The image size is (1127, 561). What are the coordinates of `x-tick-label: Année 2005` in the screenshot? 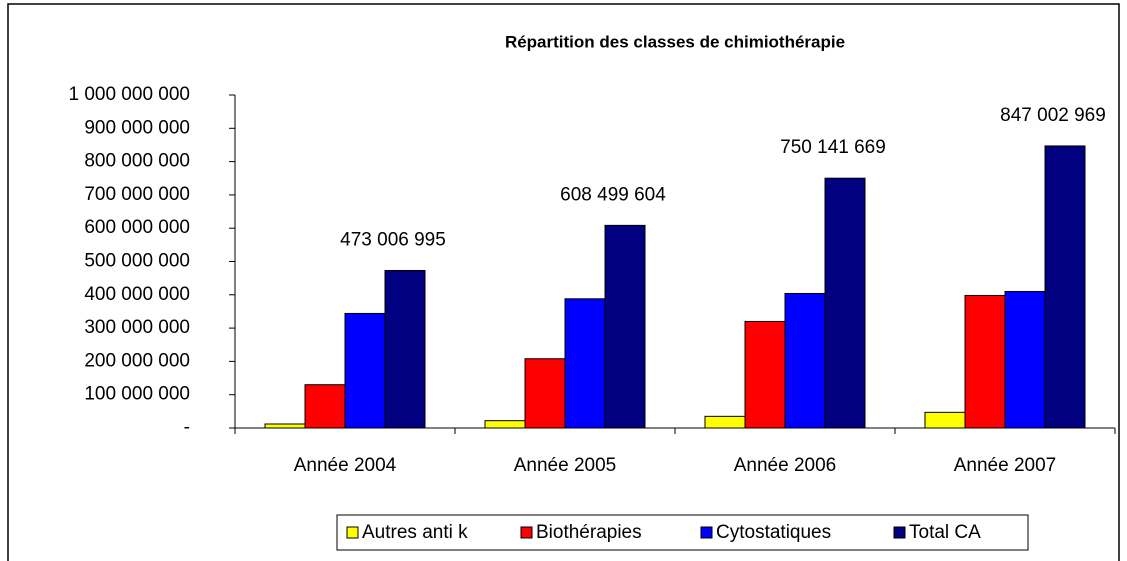 It's located at (565, 465).